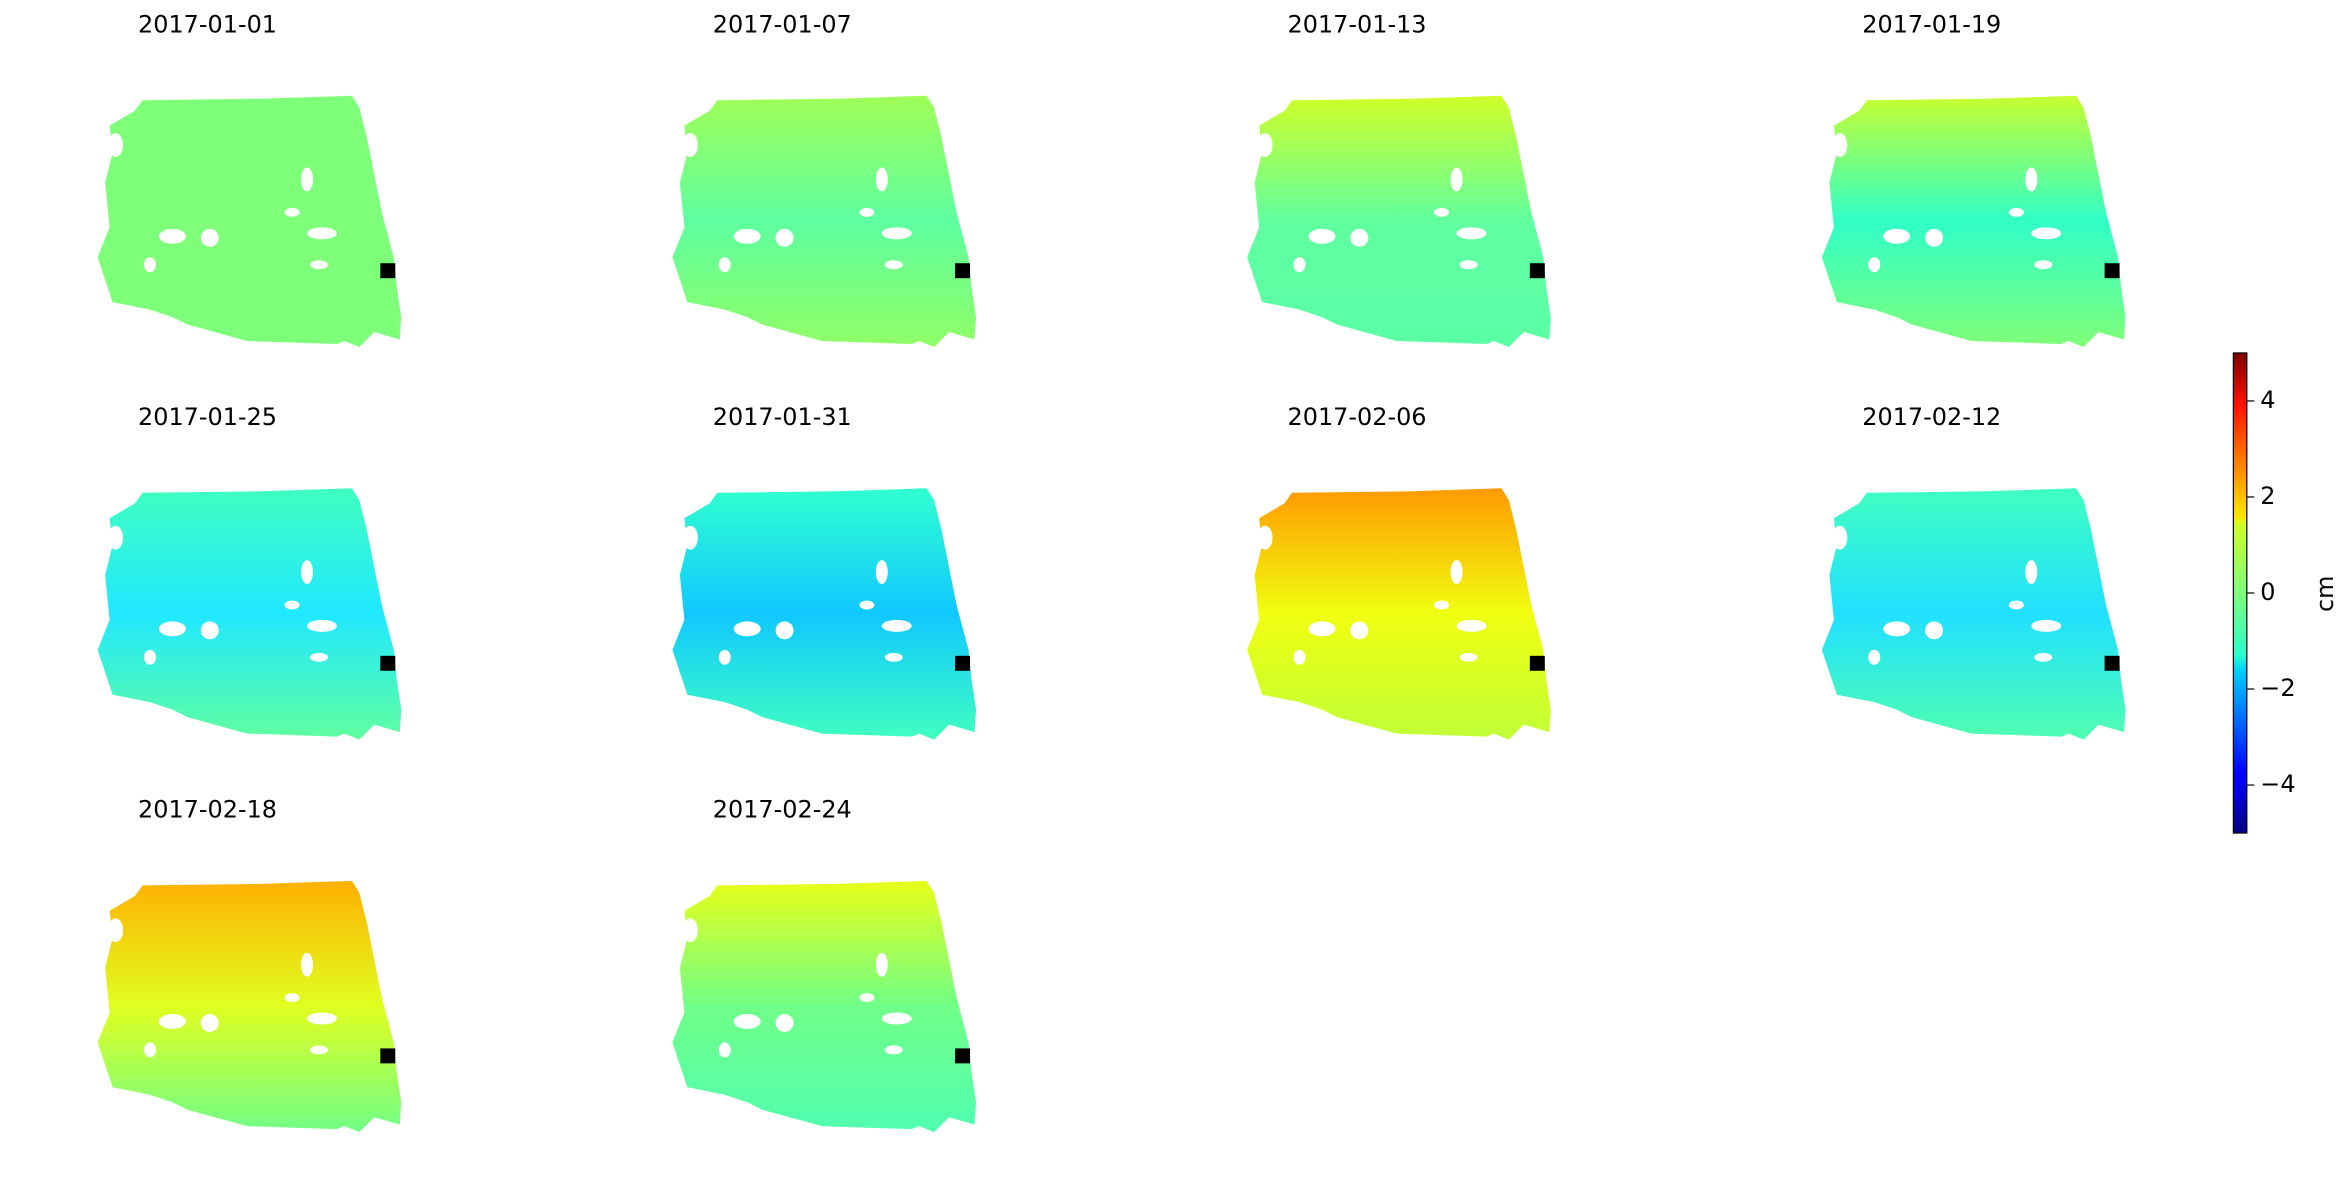  I want to click on panel-title: 2017-01-31, so click(782, 417).